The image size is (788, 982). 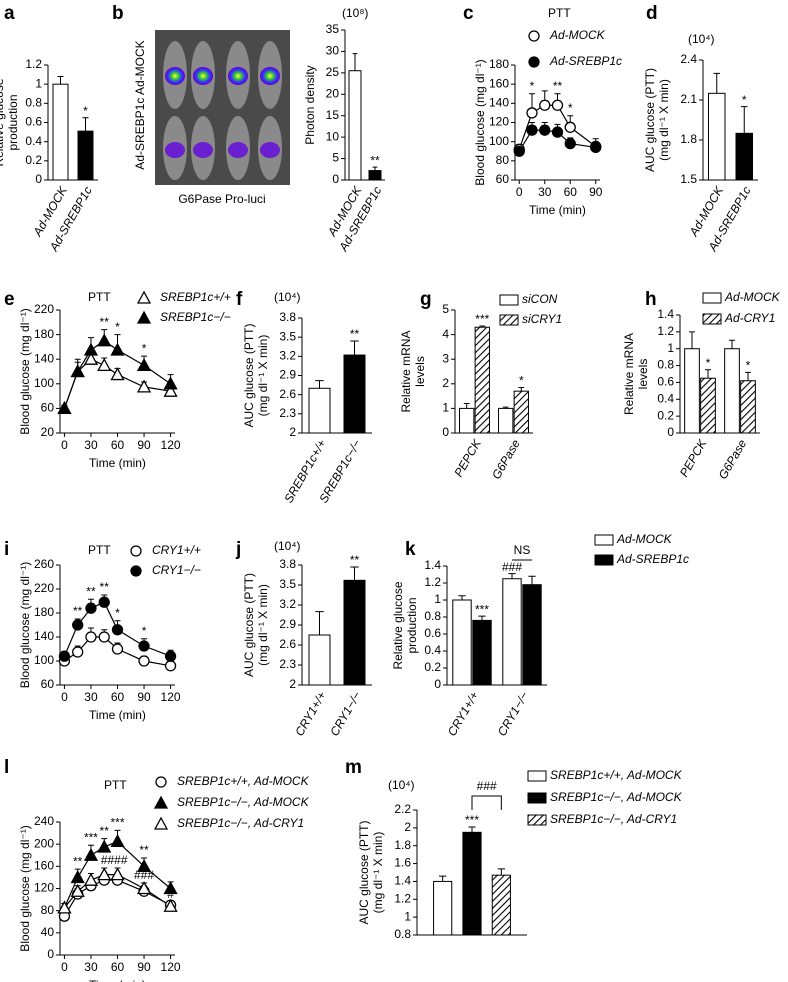 What do you see at coordinates (287, 375) in the screenshot?
I see `y-tick-label: 2.9` at bounding box center [287, 375].